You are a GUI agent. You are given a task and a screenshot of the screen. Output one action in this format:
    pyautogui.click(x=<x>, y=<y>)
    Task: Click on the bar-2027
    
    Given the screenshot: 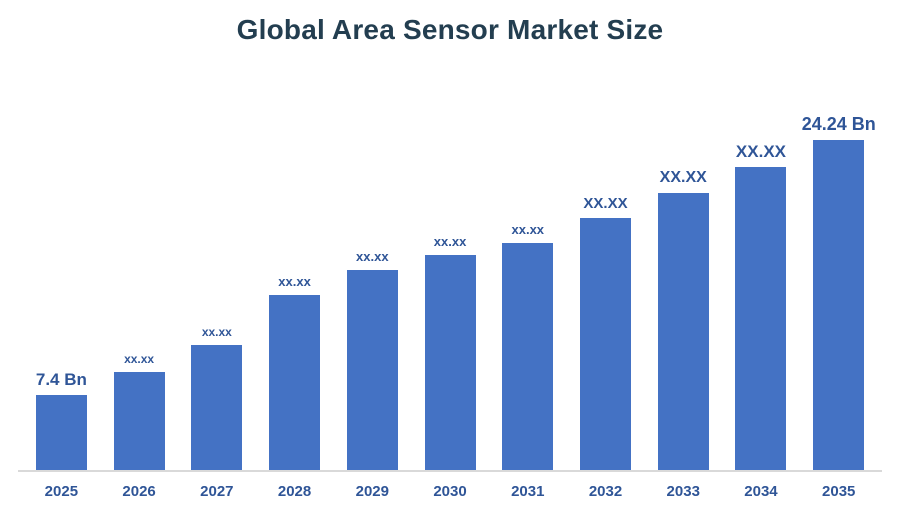 What is the action you would take?
    pyautogui.click(x=217, y=407)
    